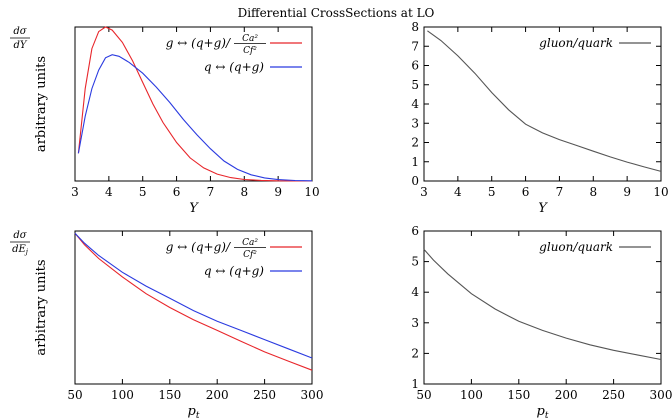 Image resolution: width=672 pixels, height=419 pixels. Describe the element at coordinates (20, 250) in the screenshot. I see `corner-label-denominator: dEj` at that location.